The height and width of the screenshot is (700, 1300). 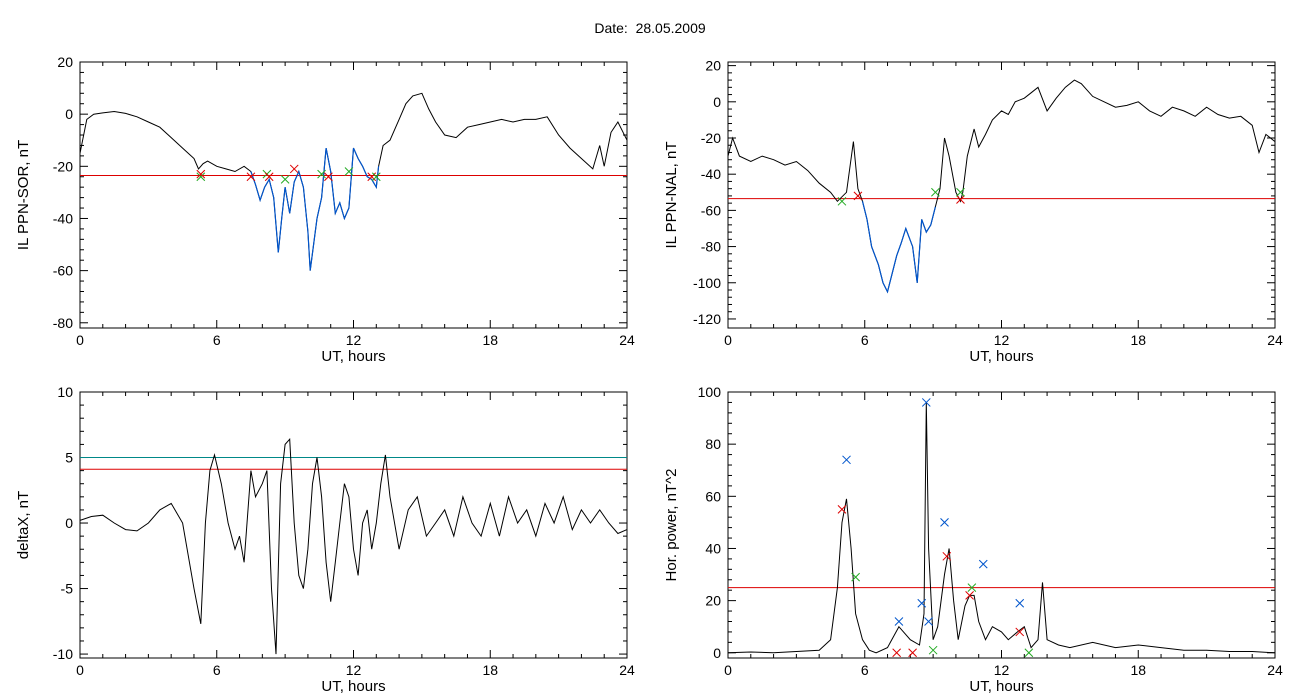 I want to click on date-label: Date:, so click(x=611, y=28).